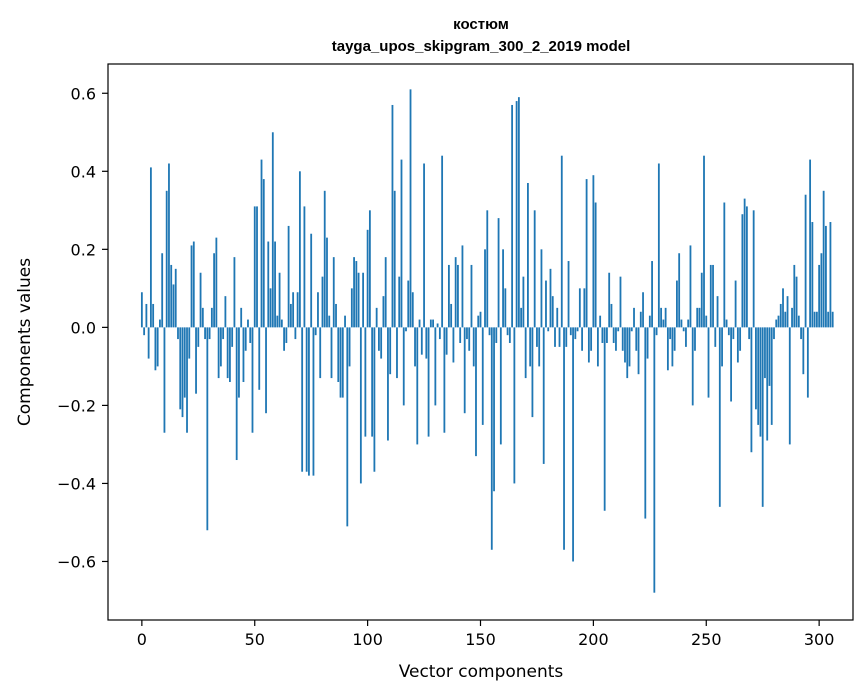 Image resolution: width=867 pixels, height=696 pixels. What do you see at coordinates (76, 561) in the screenshot?
I see `y-tick-label: −0.6` at bounding box center [76, 561].